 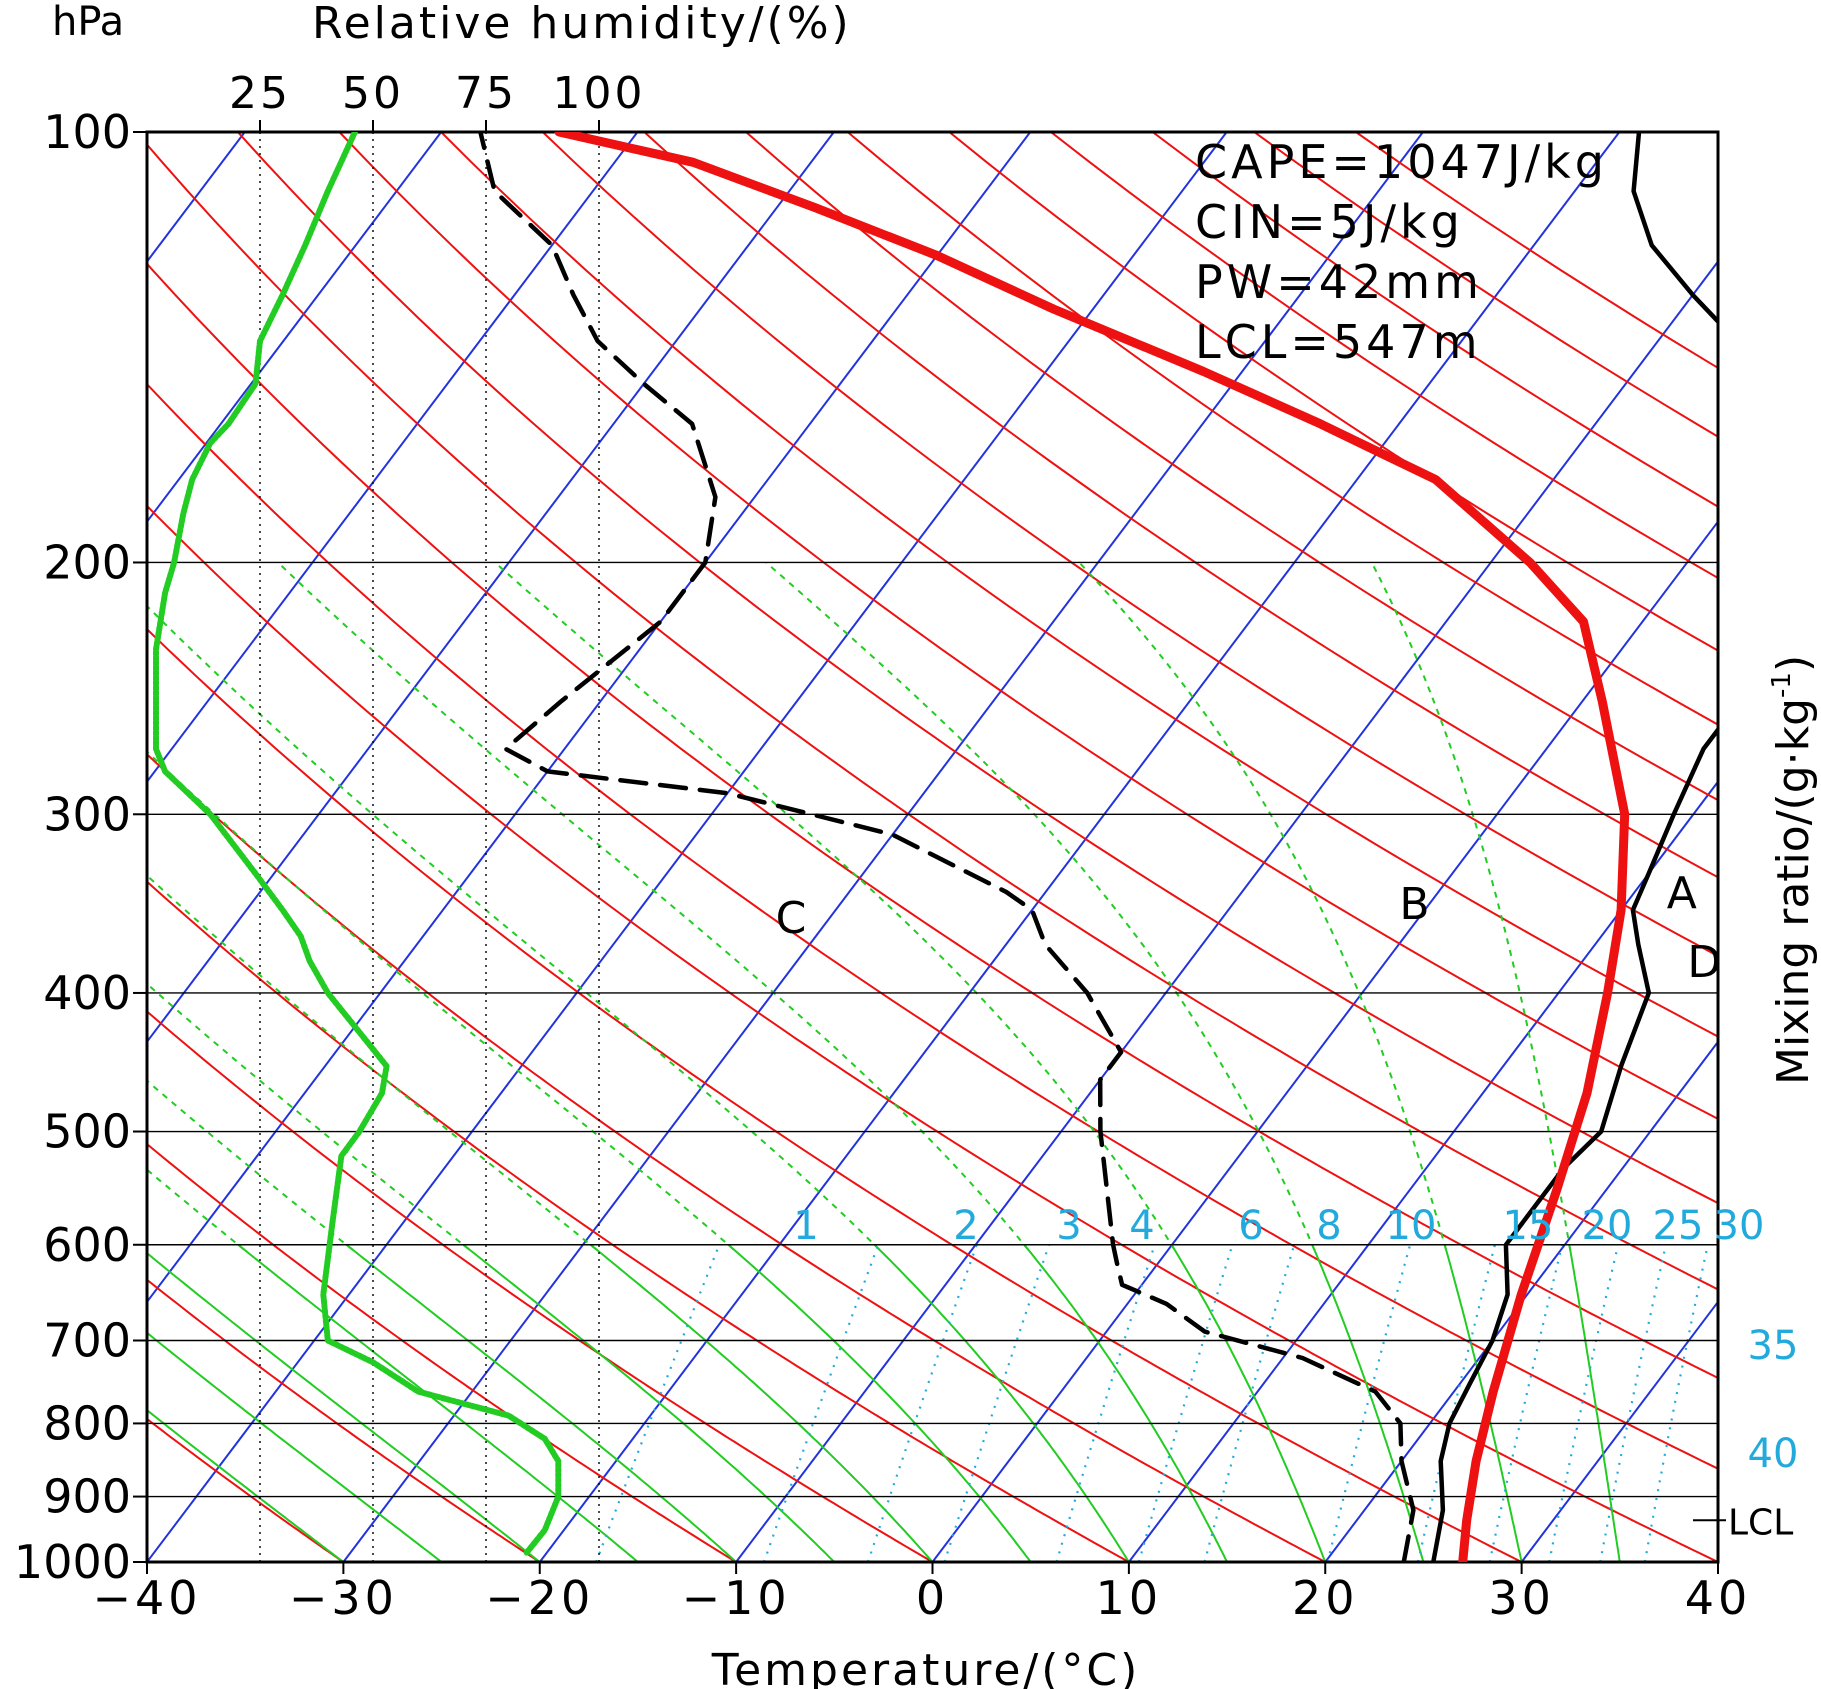 What do you see at coordinates (486, 93) in the screenshot?
I see `rh-tick-label: 75` at bounding box center [486, 93].